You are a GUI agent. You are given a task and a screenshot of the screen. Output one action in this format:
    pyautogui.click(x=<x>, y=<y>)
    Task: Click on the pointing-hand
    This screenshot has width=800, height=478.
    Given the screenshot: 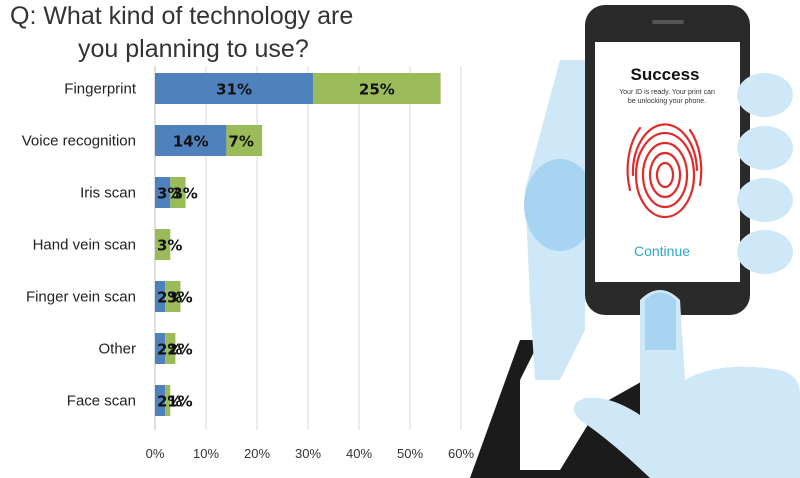 What is the action you would take?
    pyautogui.click(x=686, y=384)
    